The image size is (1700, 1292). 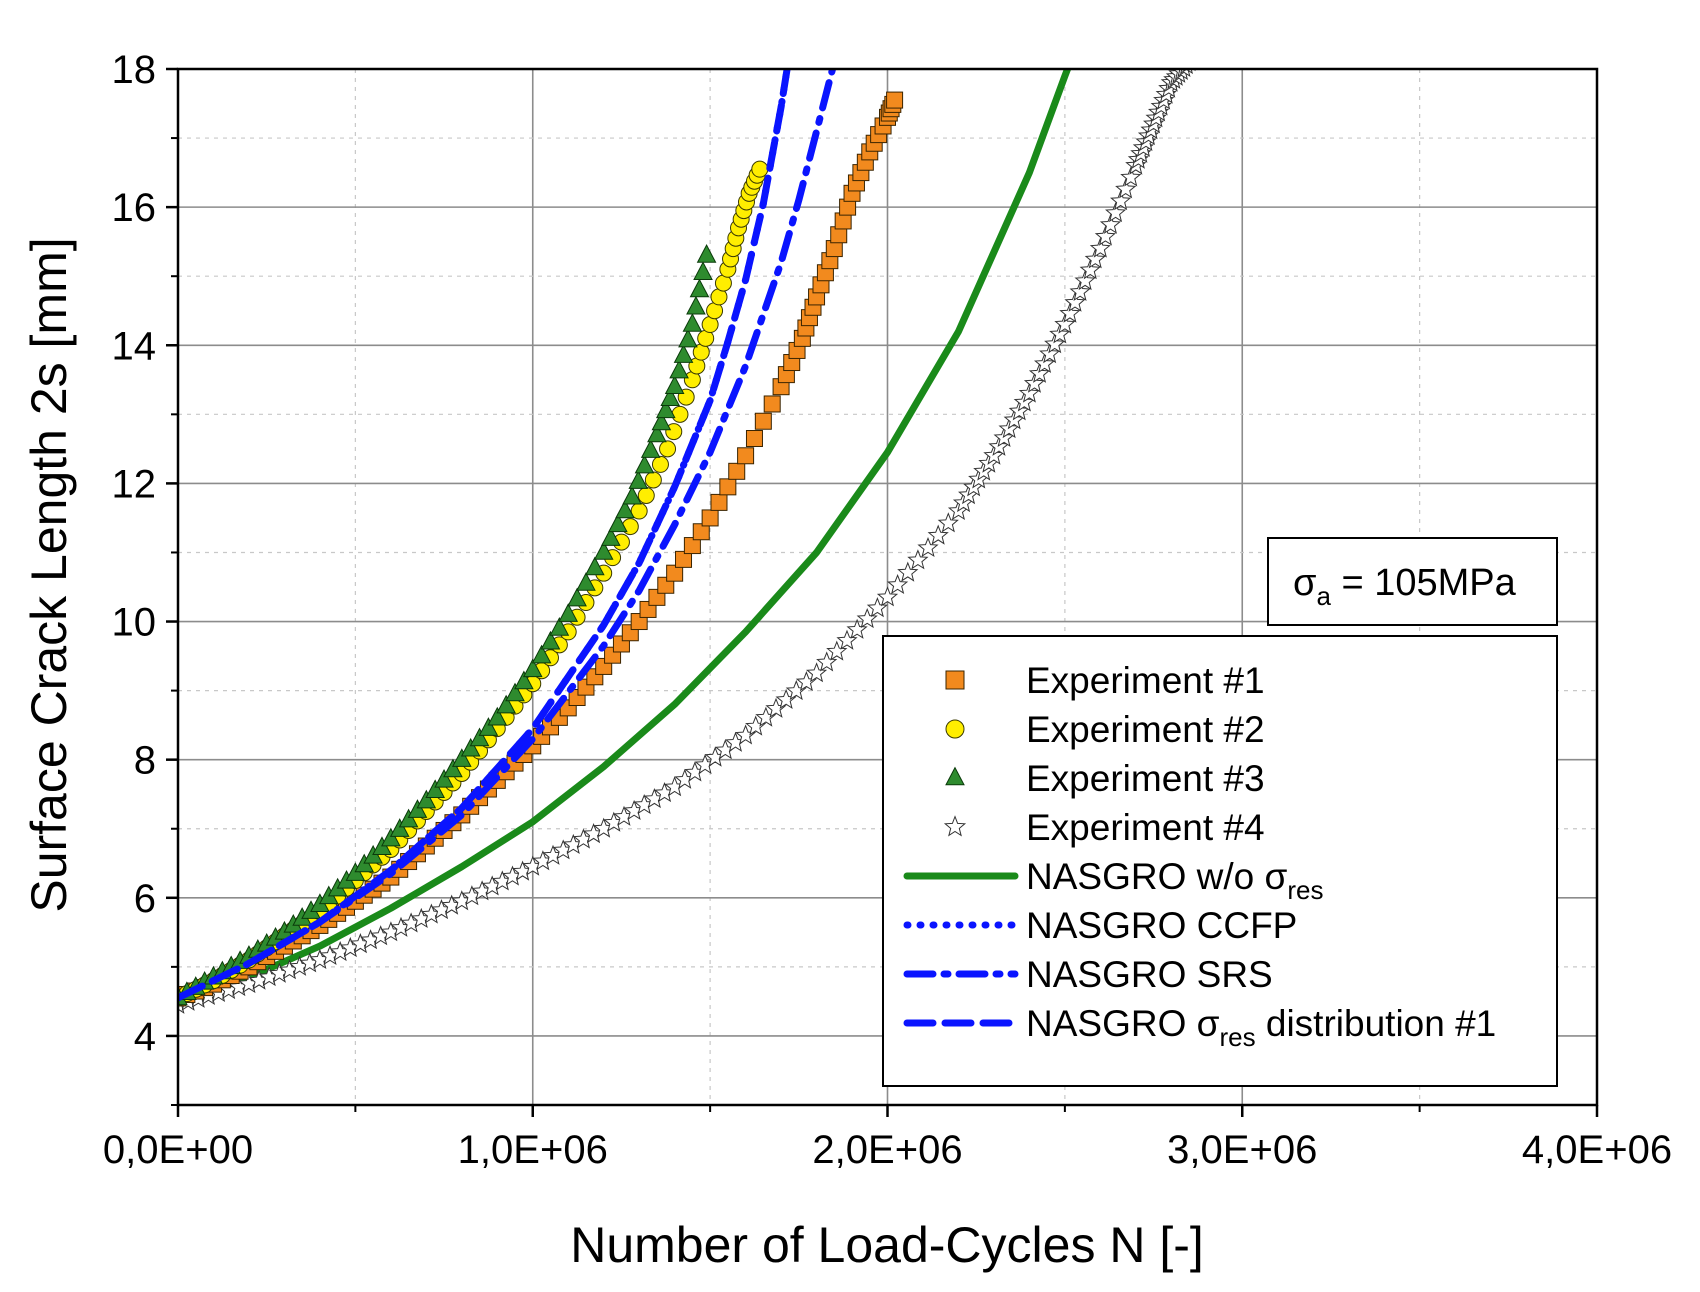 I want to click on y-tick-label: 14, so click(x=134, y=346).